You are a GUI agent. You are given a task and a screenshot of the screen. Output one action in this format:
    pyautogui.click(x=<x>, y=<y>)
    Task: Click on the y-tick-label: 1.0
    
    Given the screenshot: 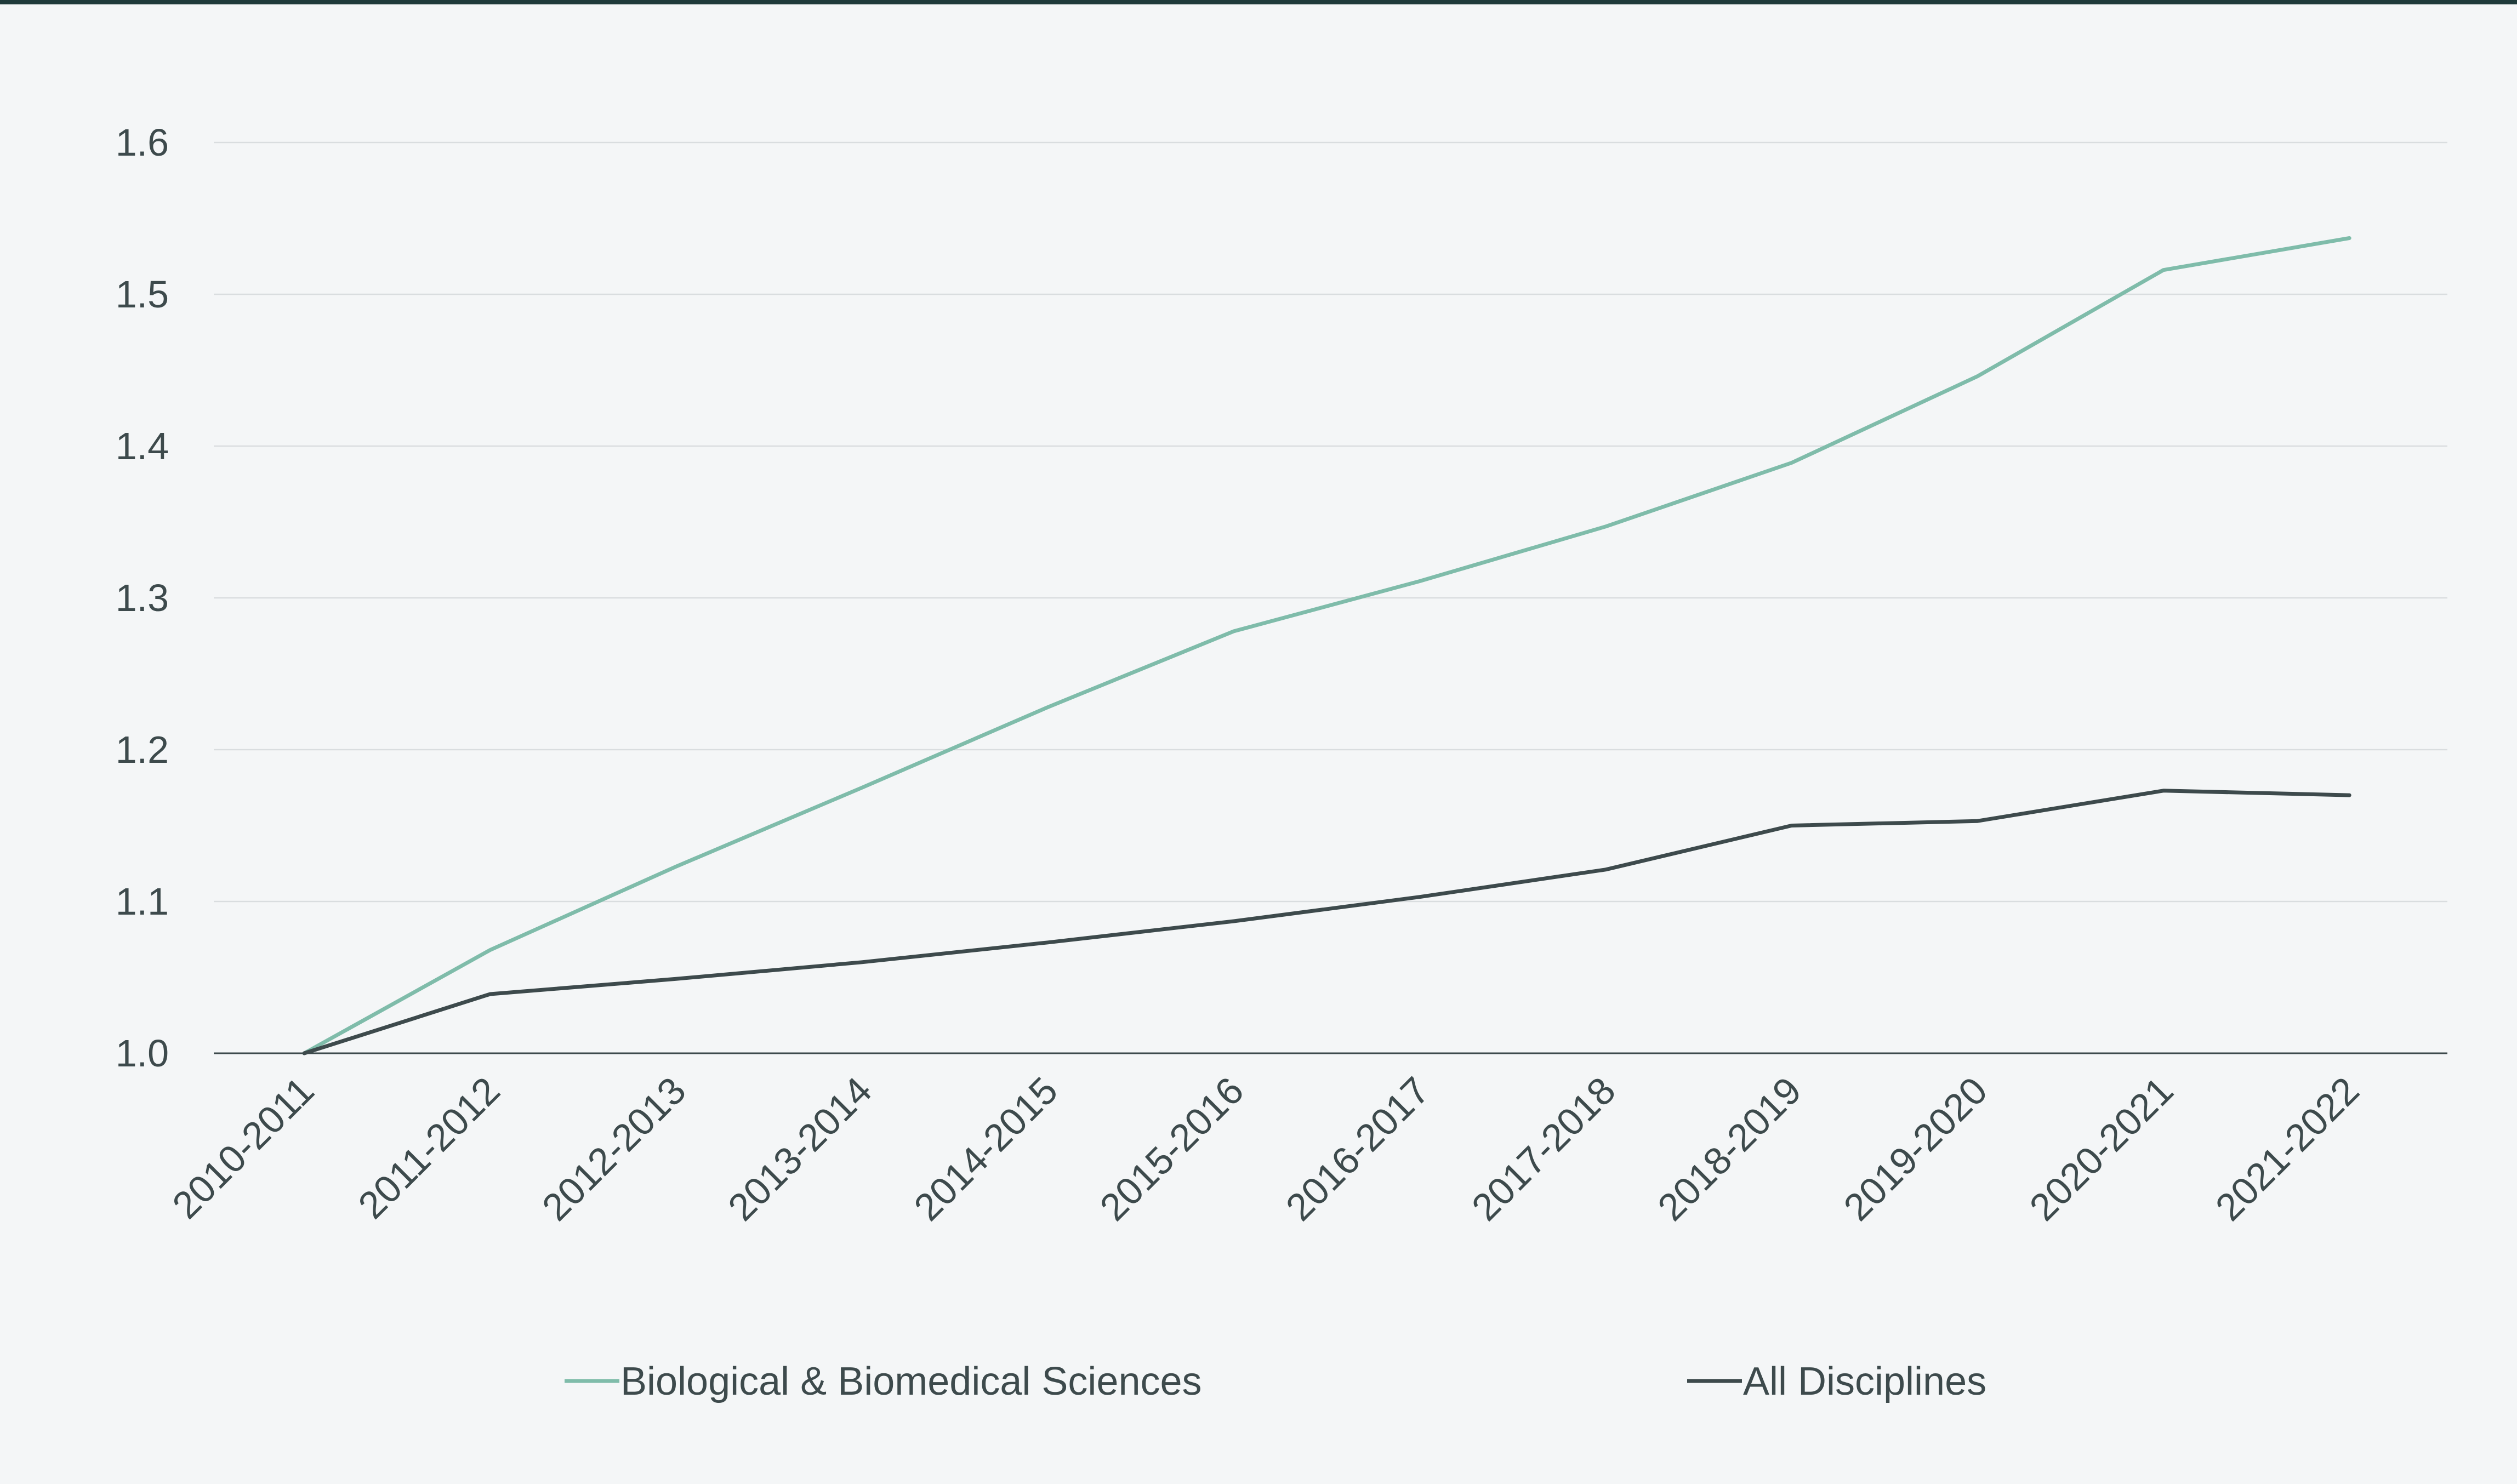 What is the action you would take?
    pyautogui.click(x=143, y=1053)
    